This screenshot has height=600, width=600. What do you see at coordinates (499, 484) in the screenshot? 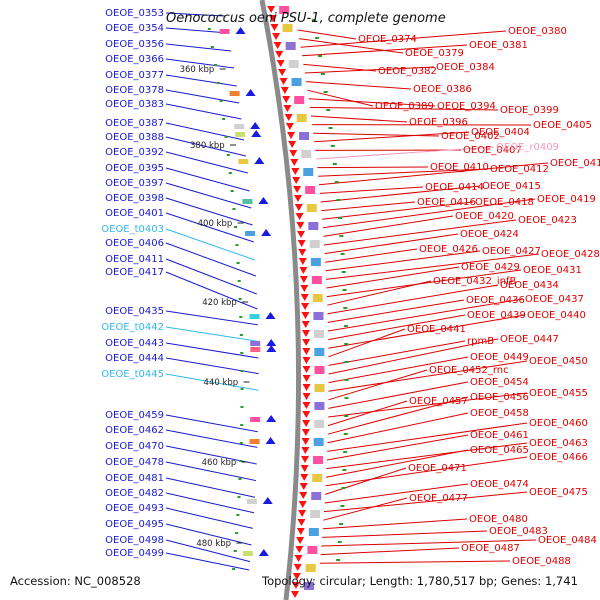
I see `right-gene-label: OEOE_0474` at bounding box center [499, 484].